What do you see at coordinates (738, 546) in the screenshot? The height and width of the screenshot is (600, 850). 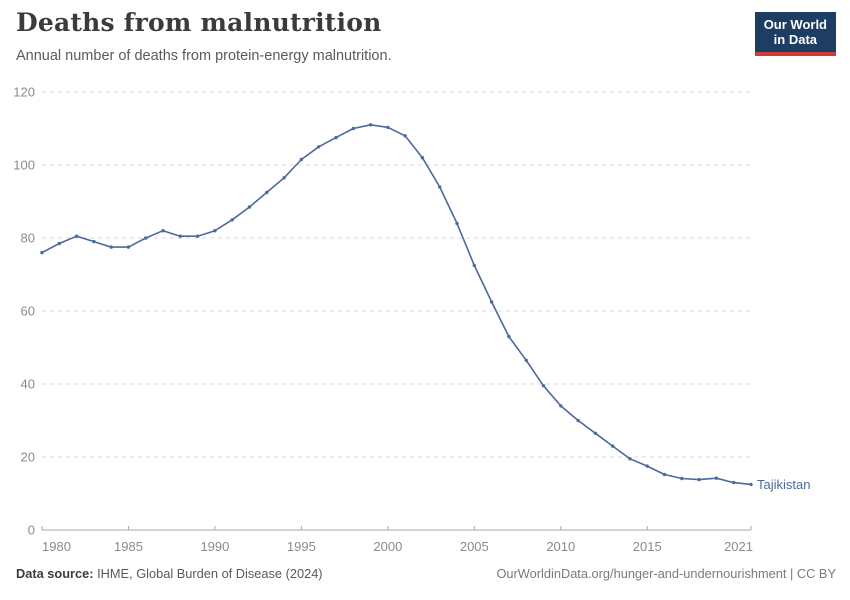 I see `x-tick-label: 2021` at bounding box center [738, 546].